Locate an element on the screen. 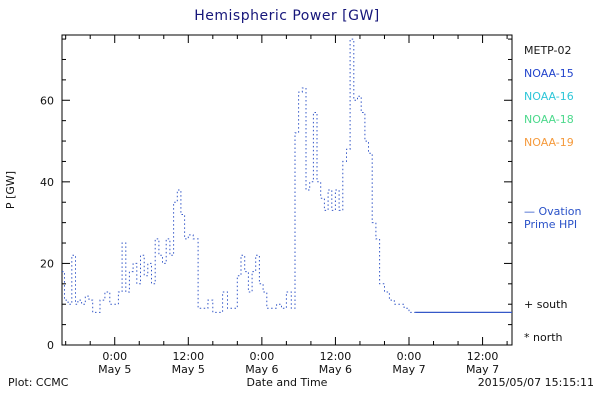 This screenshot has height=400, width=600. chart-title: Hemispheric Power [GW] is located at coordinates (287, 16).